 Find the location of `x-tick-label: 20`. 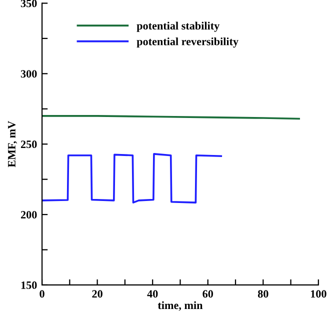

x-tick-label: 20 is located at coordinates (97, 294).